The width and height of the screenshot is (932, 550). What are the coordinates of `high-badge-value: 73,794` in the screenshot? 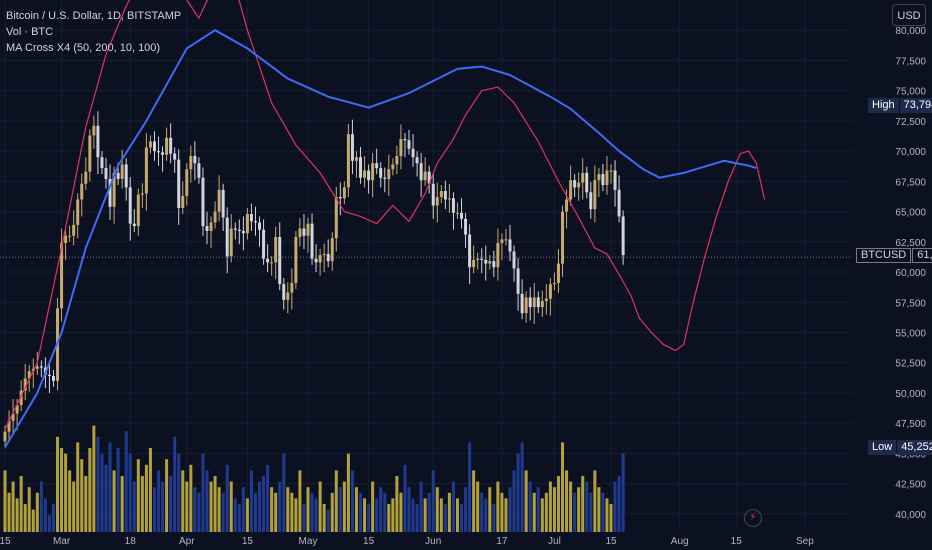 It's located at (915, 105).